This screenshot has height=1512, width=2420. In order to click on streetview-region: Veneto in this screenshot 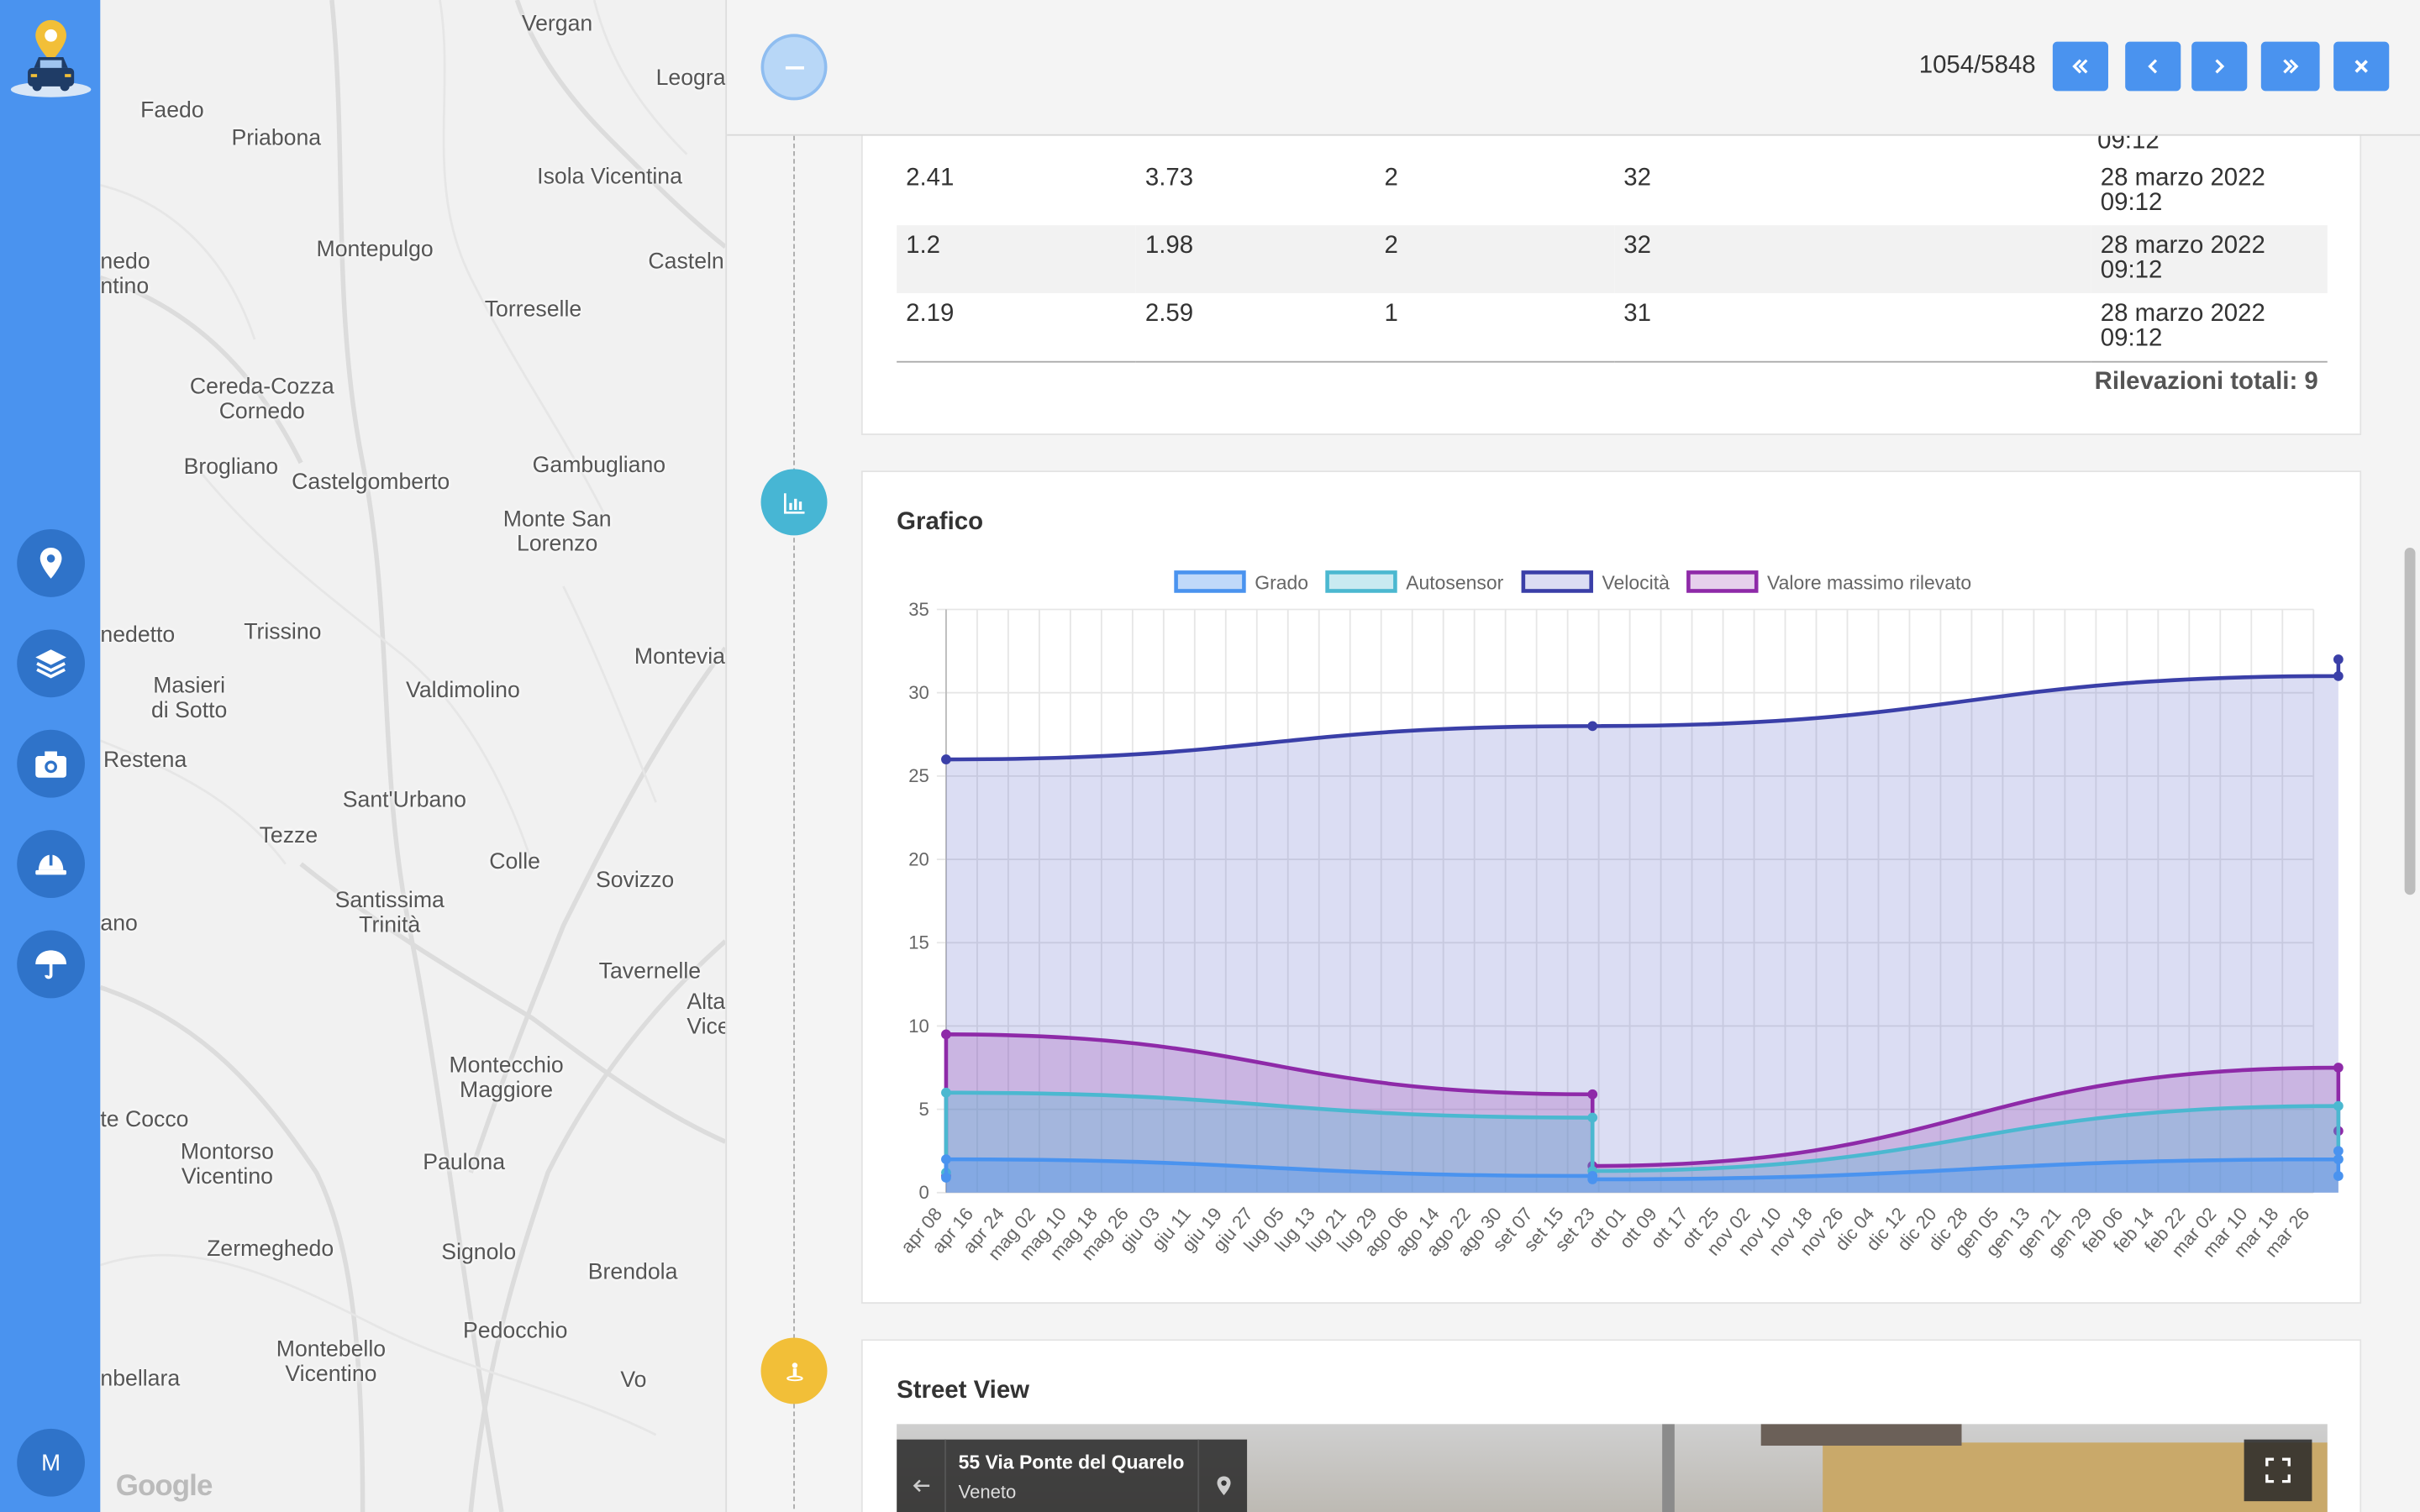, I will do `click(988, 1492)`.